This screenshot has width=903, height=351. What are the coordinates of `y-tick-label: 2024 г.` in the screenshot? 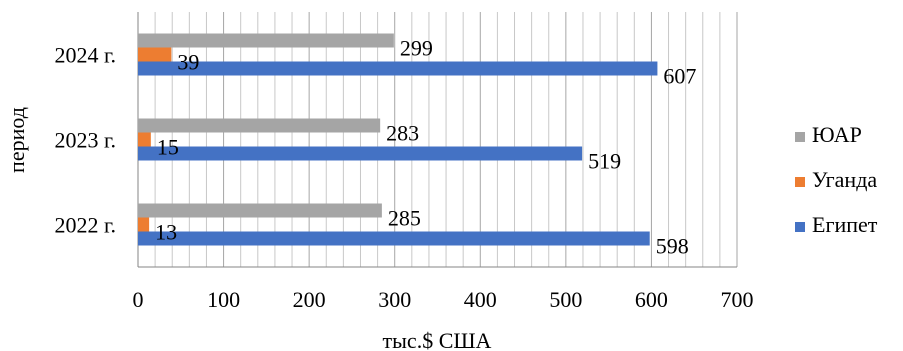 It's located at (85, 55).